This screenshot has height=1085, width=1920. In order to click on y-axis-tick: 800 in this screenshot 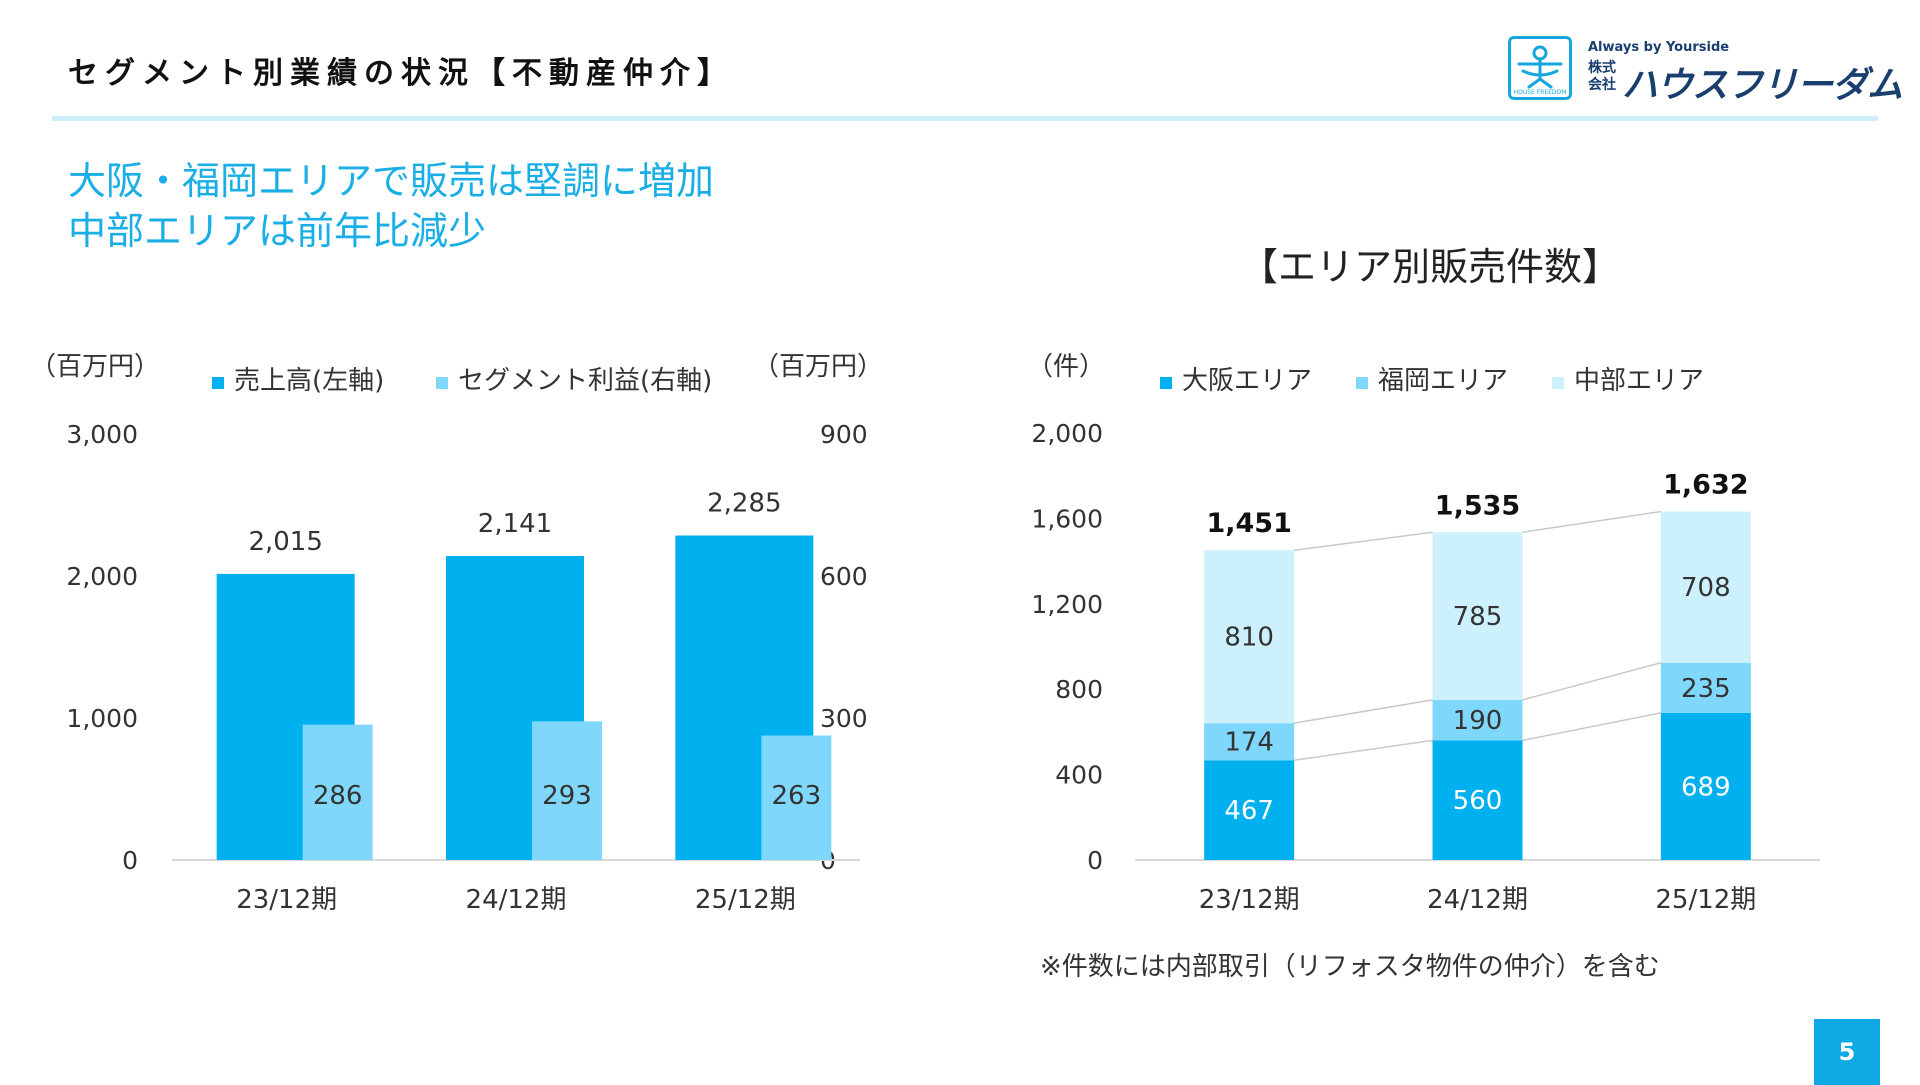, I will do `click(1079, 689)`.